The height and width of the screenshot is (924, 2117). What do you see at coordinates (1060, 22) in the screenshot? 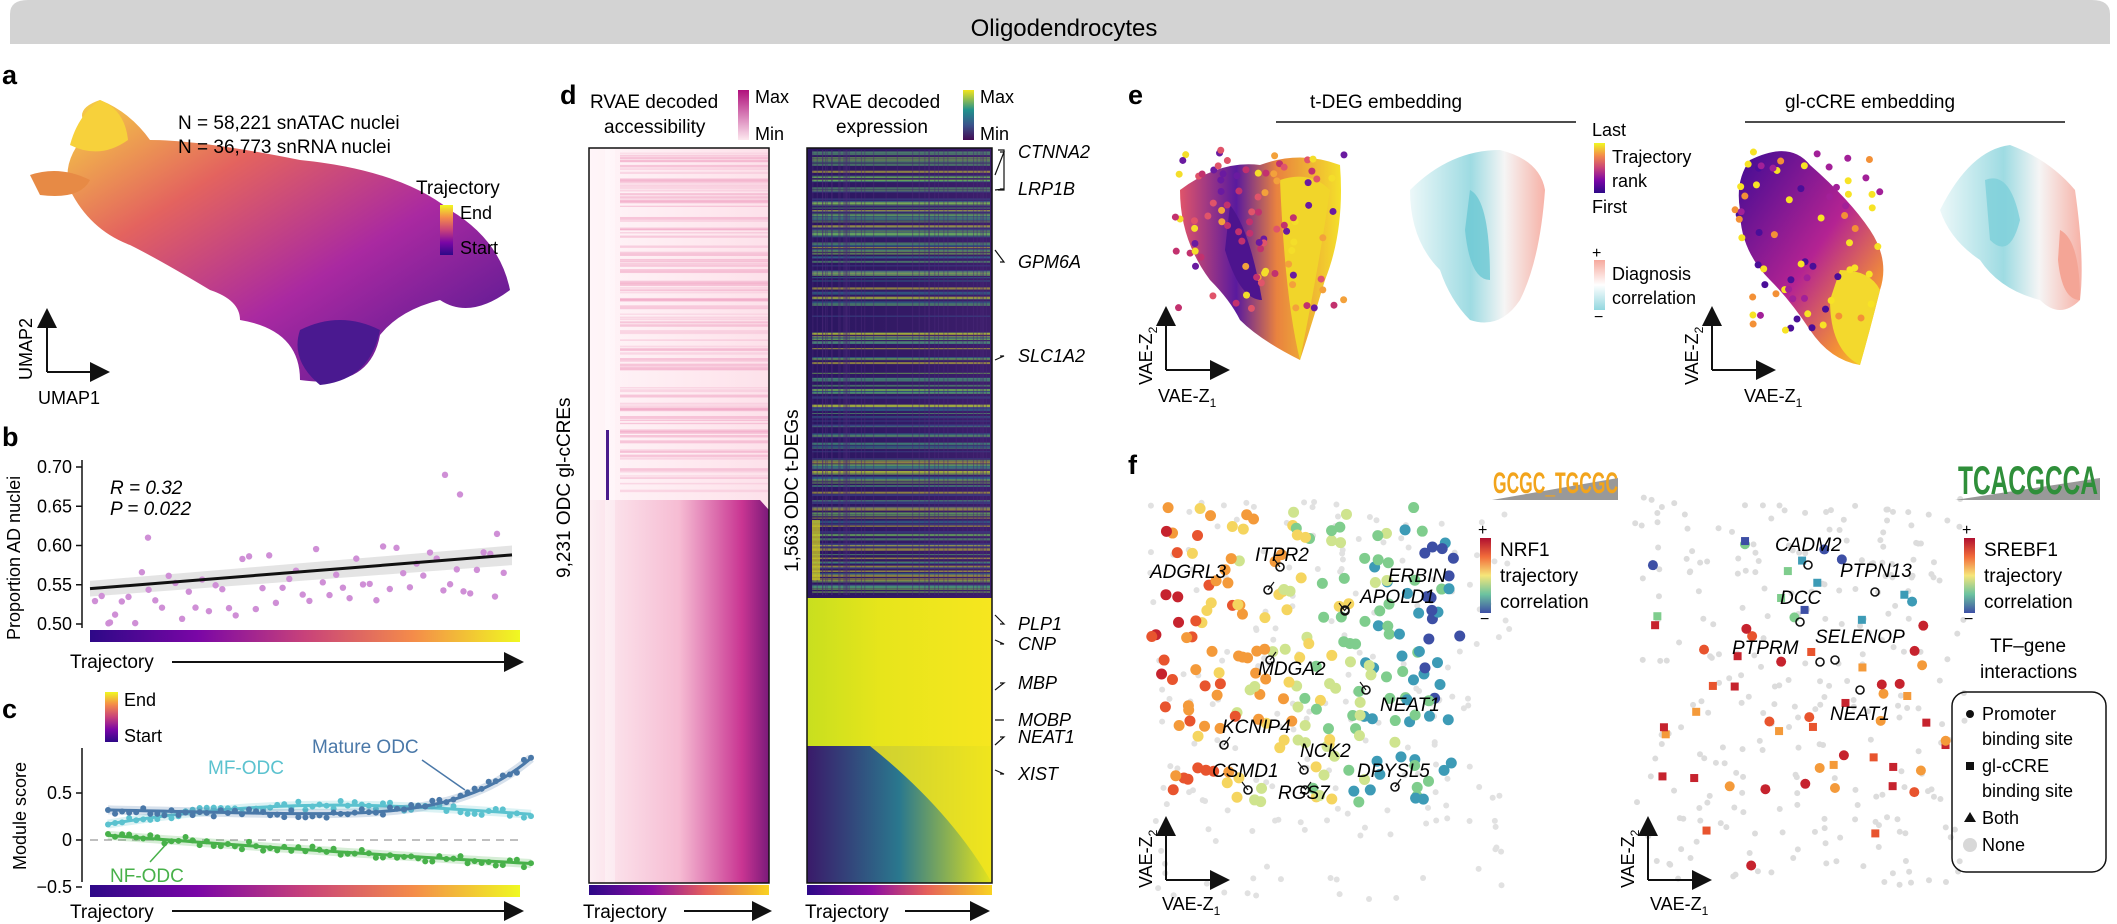
I see `header-bar` at bounding box center [1060, 22].